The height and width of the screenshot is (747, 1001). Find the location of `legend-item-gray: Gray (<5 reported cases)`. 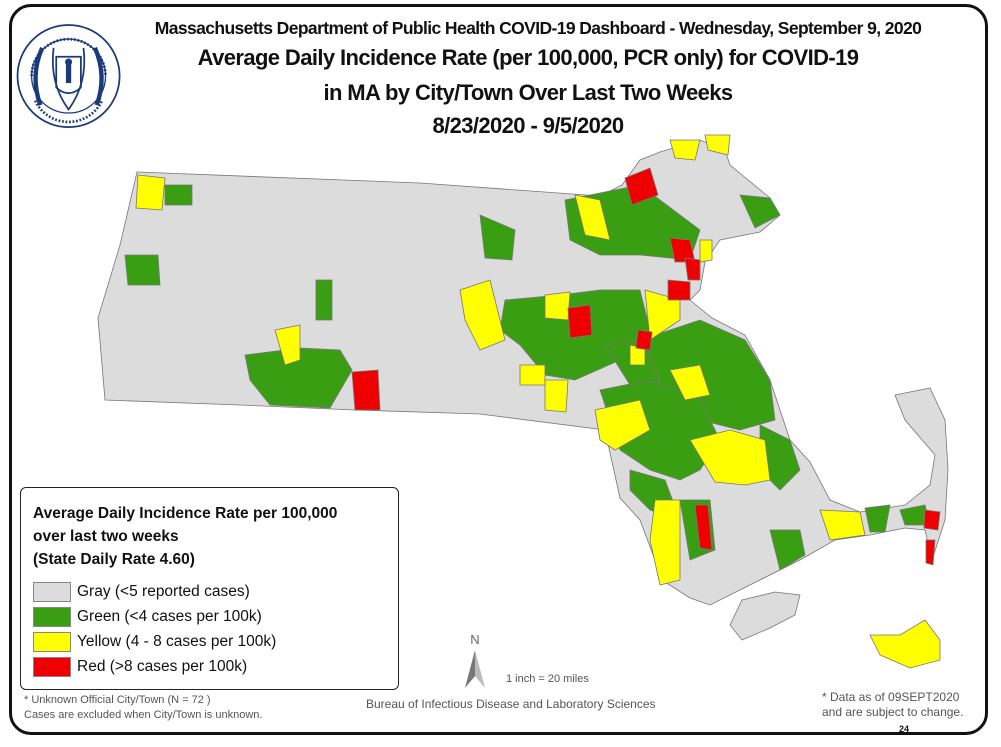

legend-item-gray: Gray (<5 reported cases) is located at coordinates (141, 592).